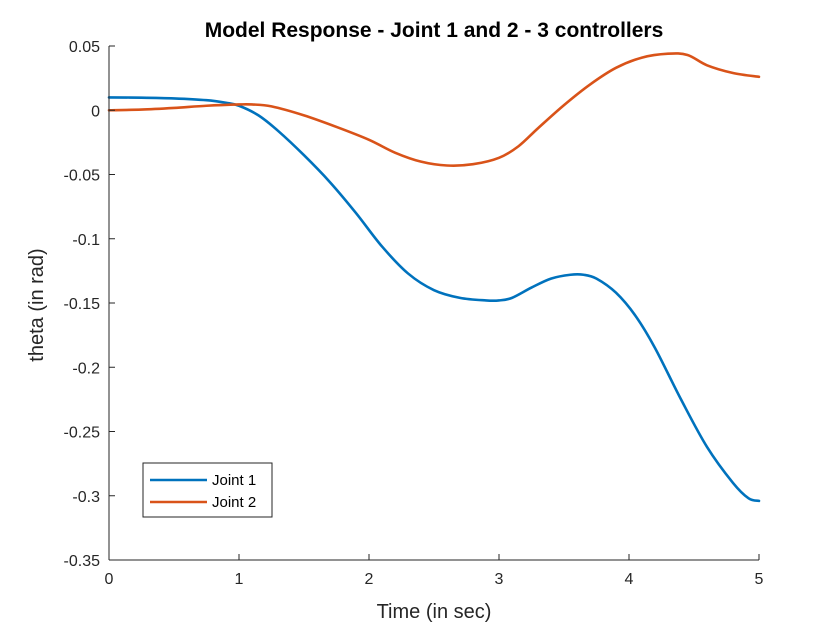 The width and height of the screenshot is (840, 635). I want to click on y-tick-label: -0.2, so click(86, 368).